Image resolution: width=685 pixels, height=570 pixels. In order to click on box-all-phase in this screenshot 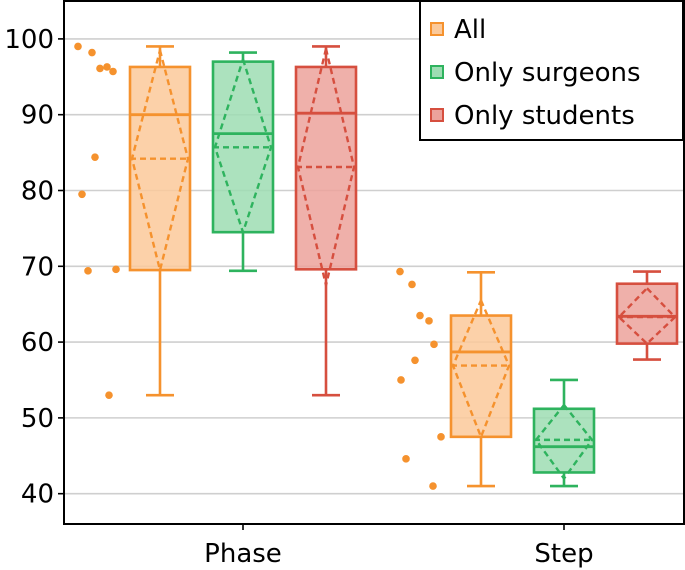, I will do `click(160, 221)`.